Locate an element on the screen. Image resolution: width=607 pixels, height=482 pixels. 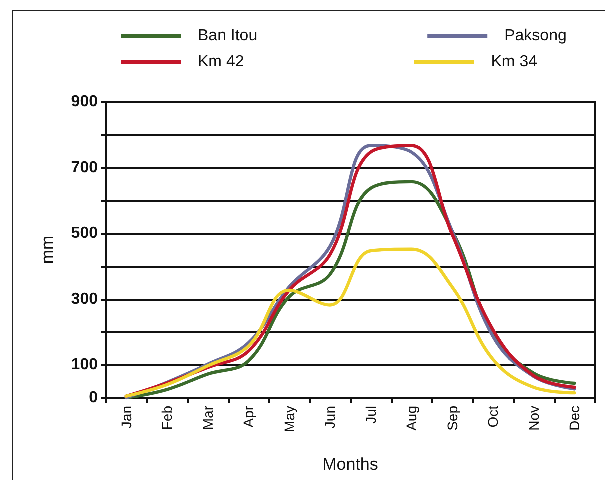
x-tick-label: Feb is located at coordinates (167, 418).